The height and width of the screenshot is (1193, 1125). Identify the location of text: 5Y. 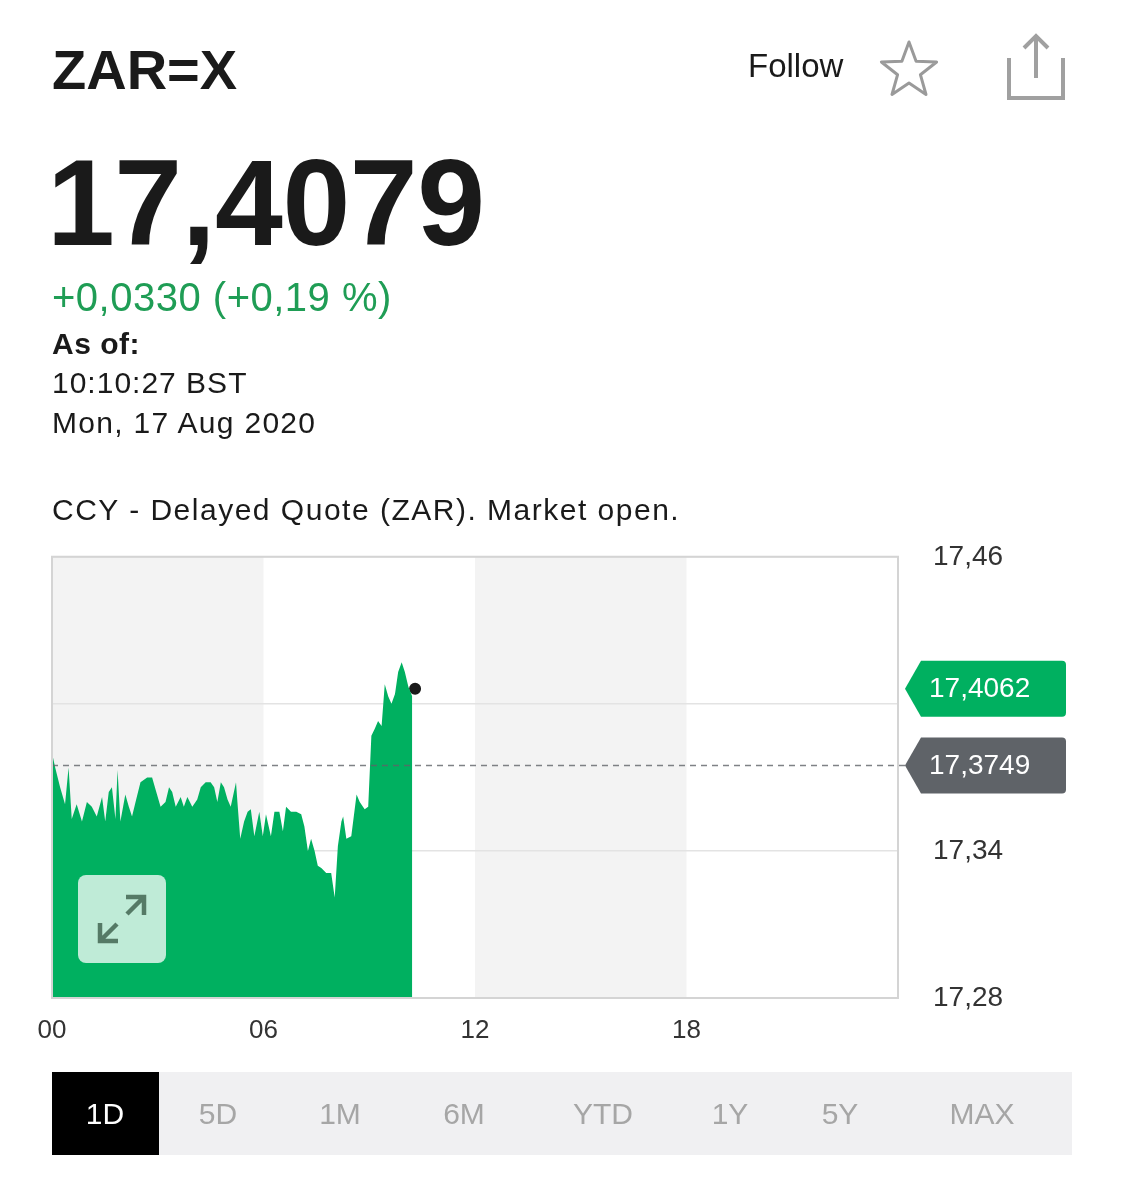
(840, 1114).